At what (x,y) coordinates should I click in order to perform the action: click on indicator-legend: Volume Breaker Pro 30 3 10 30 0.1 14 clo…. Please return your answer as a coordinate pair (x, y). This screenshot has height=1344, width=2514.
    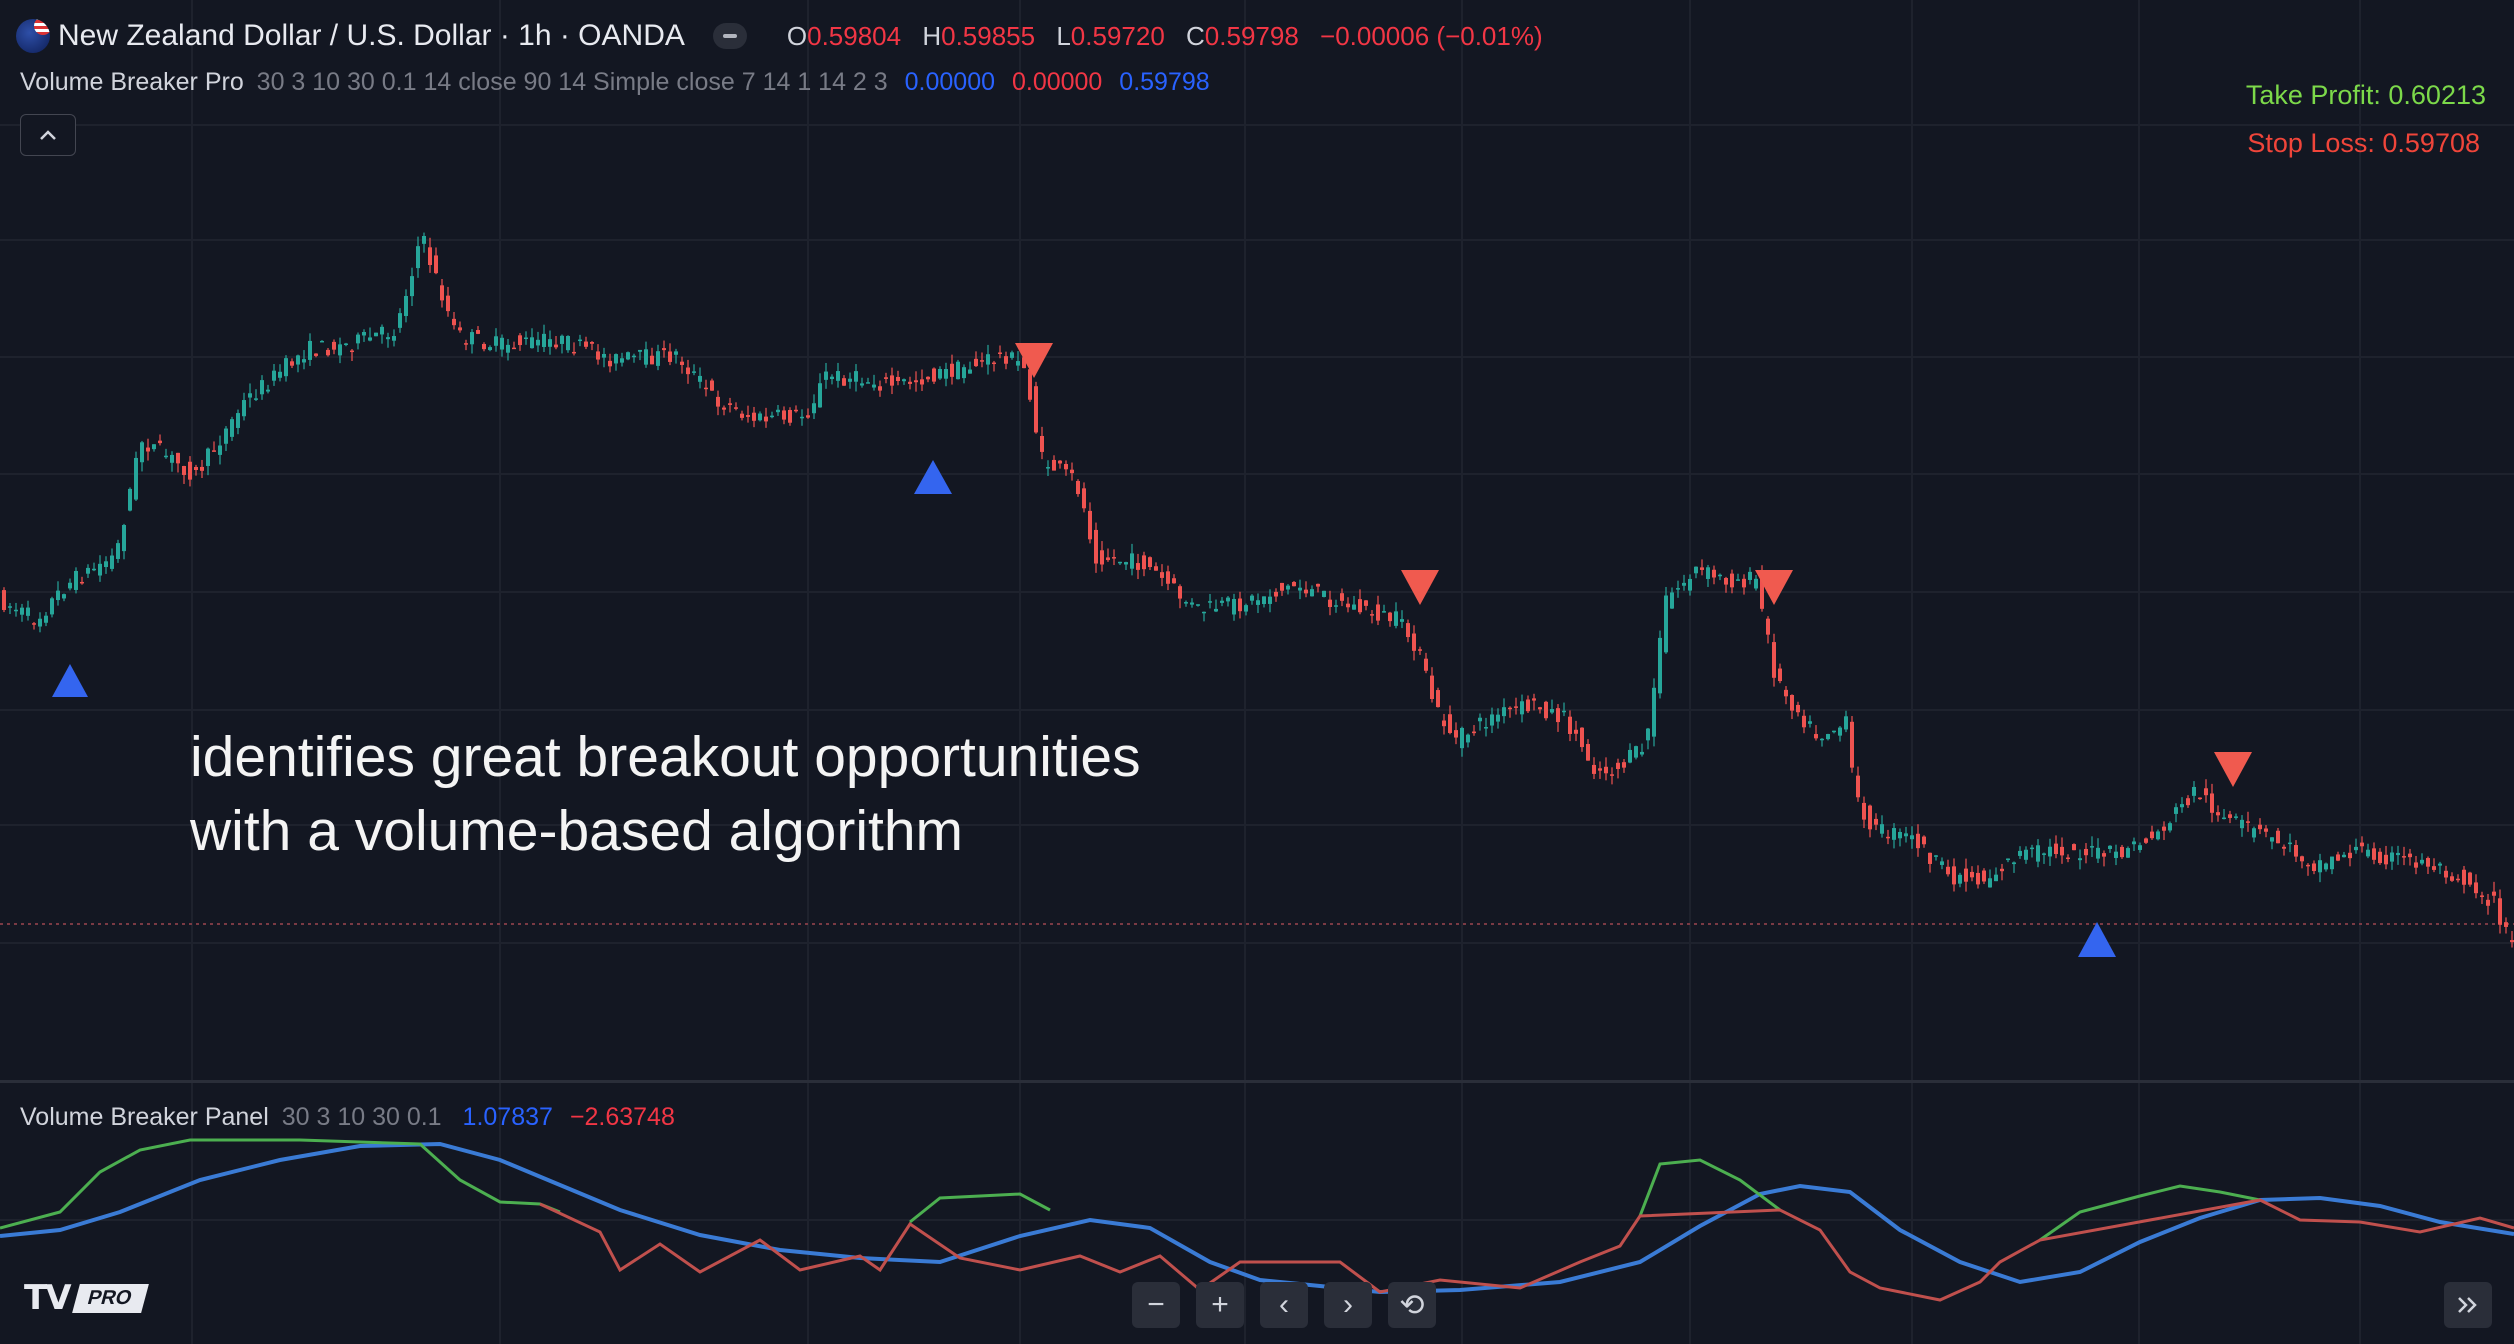
    Looking at the image, I should click on (615, 82).